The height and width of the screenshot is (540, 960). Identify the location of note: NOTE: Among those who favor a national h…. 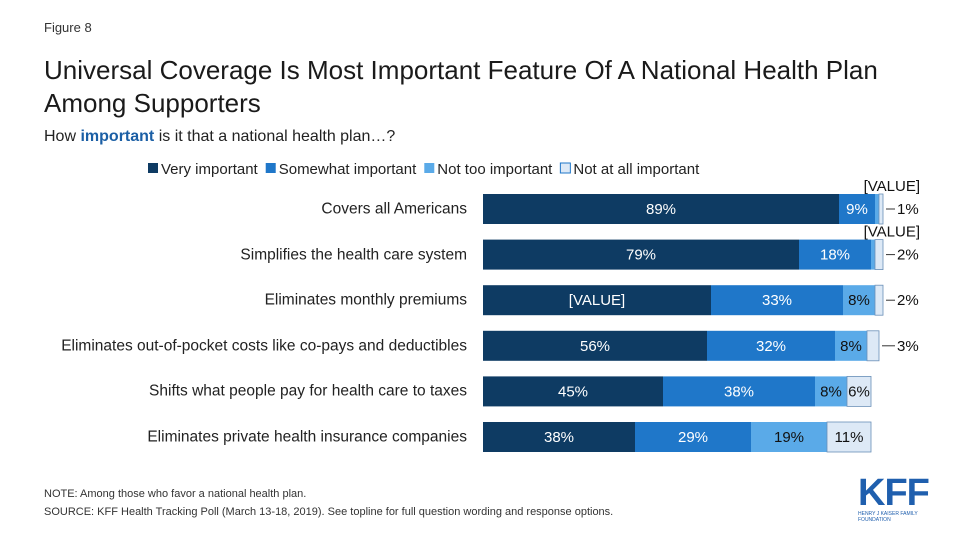
(175, 494).